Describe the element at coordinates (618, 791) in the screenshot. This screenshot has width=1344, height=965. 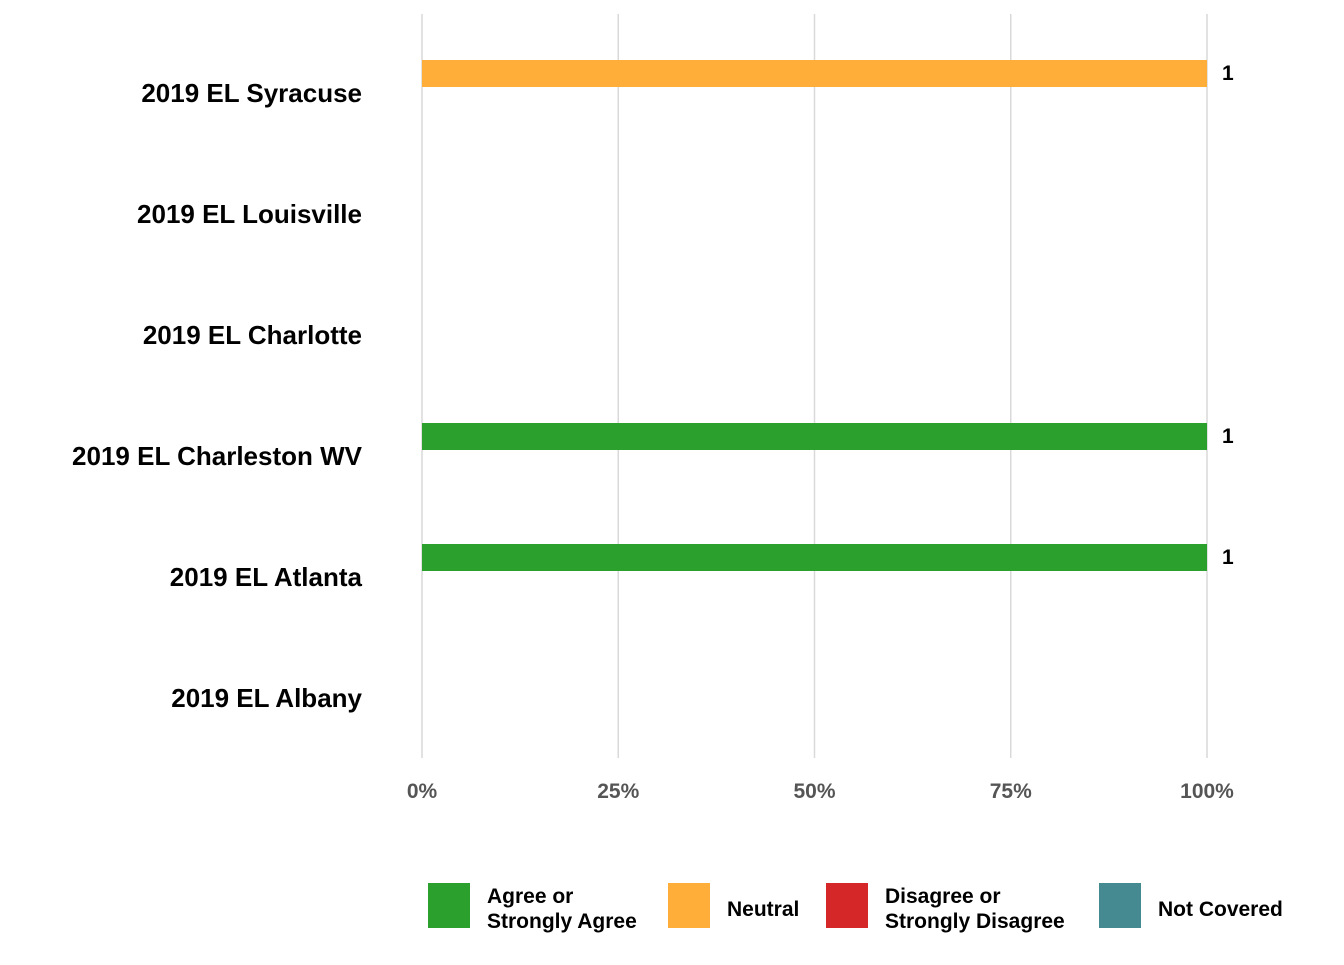
I see `x-tick-label: 25%` at that location.